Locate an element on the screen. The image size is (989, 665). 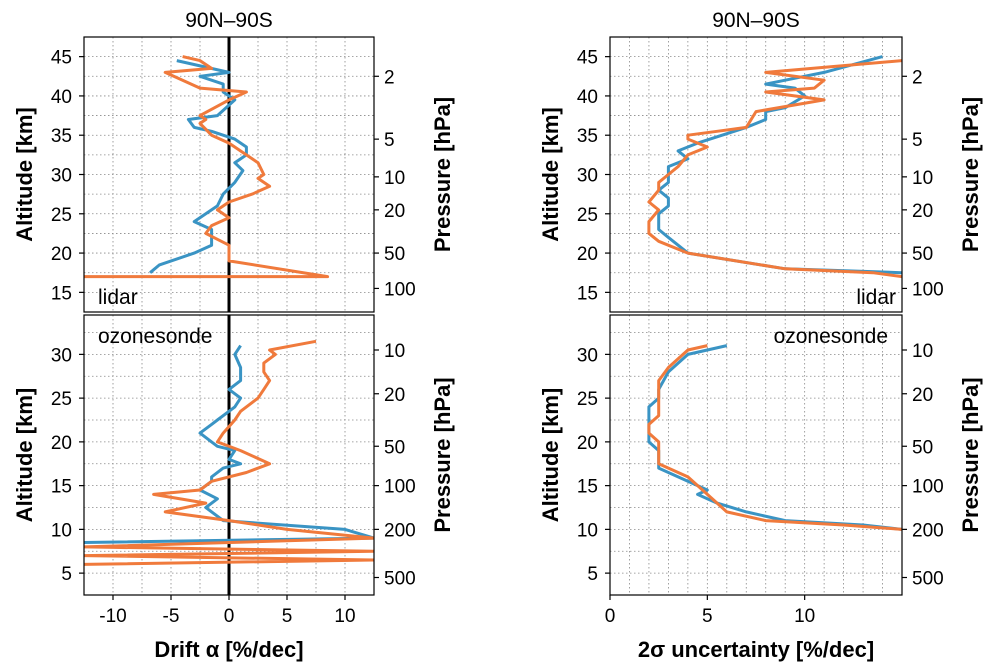
x-axis-label: Drift α [%/dec] is located at coordinates (228, 649).